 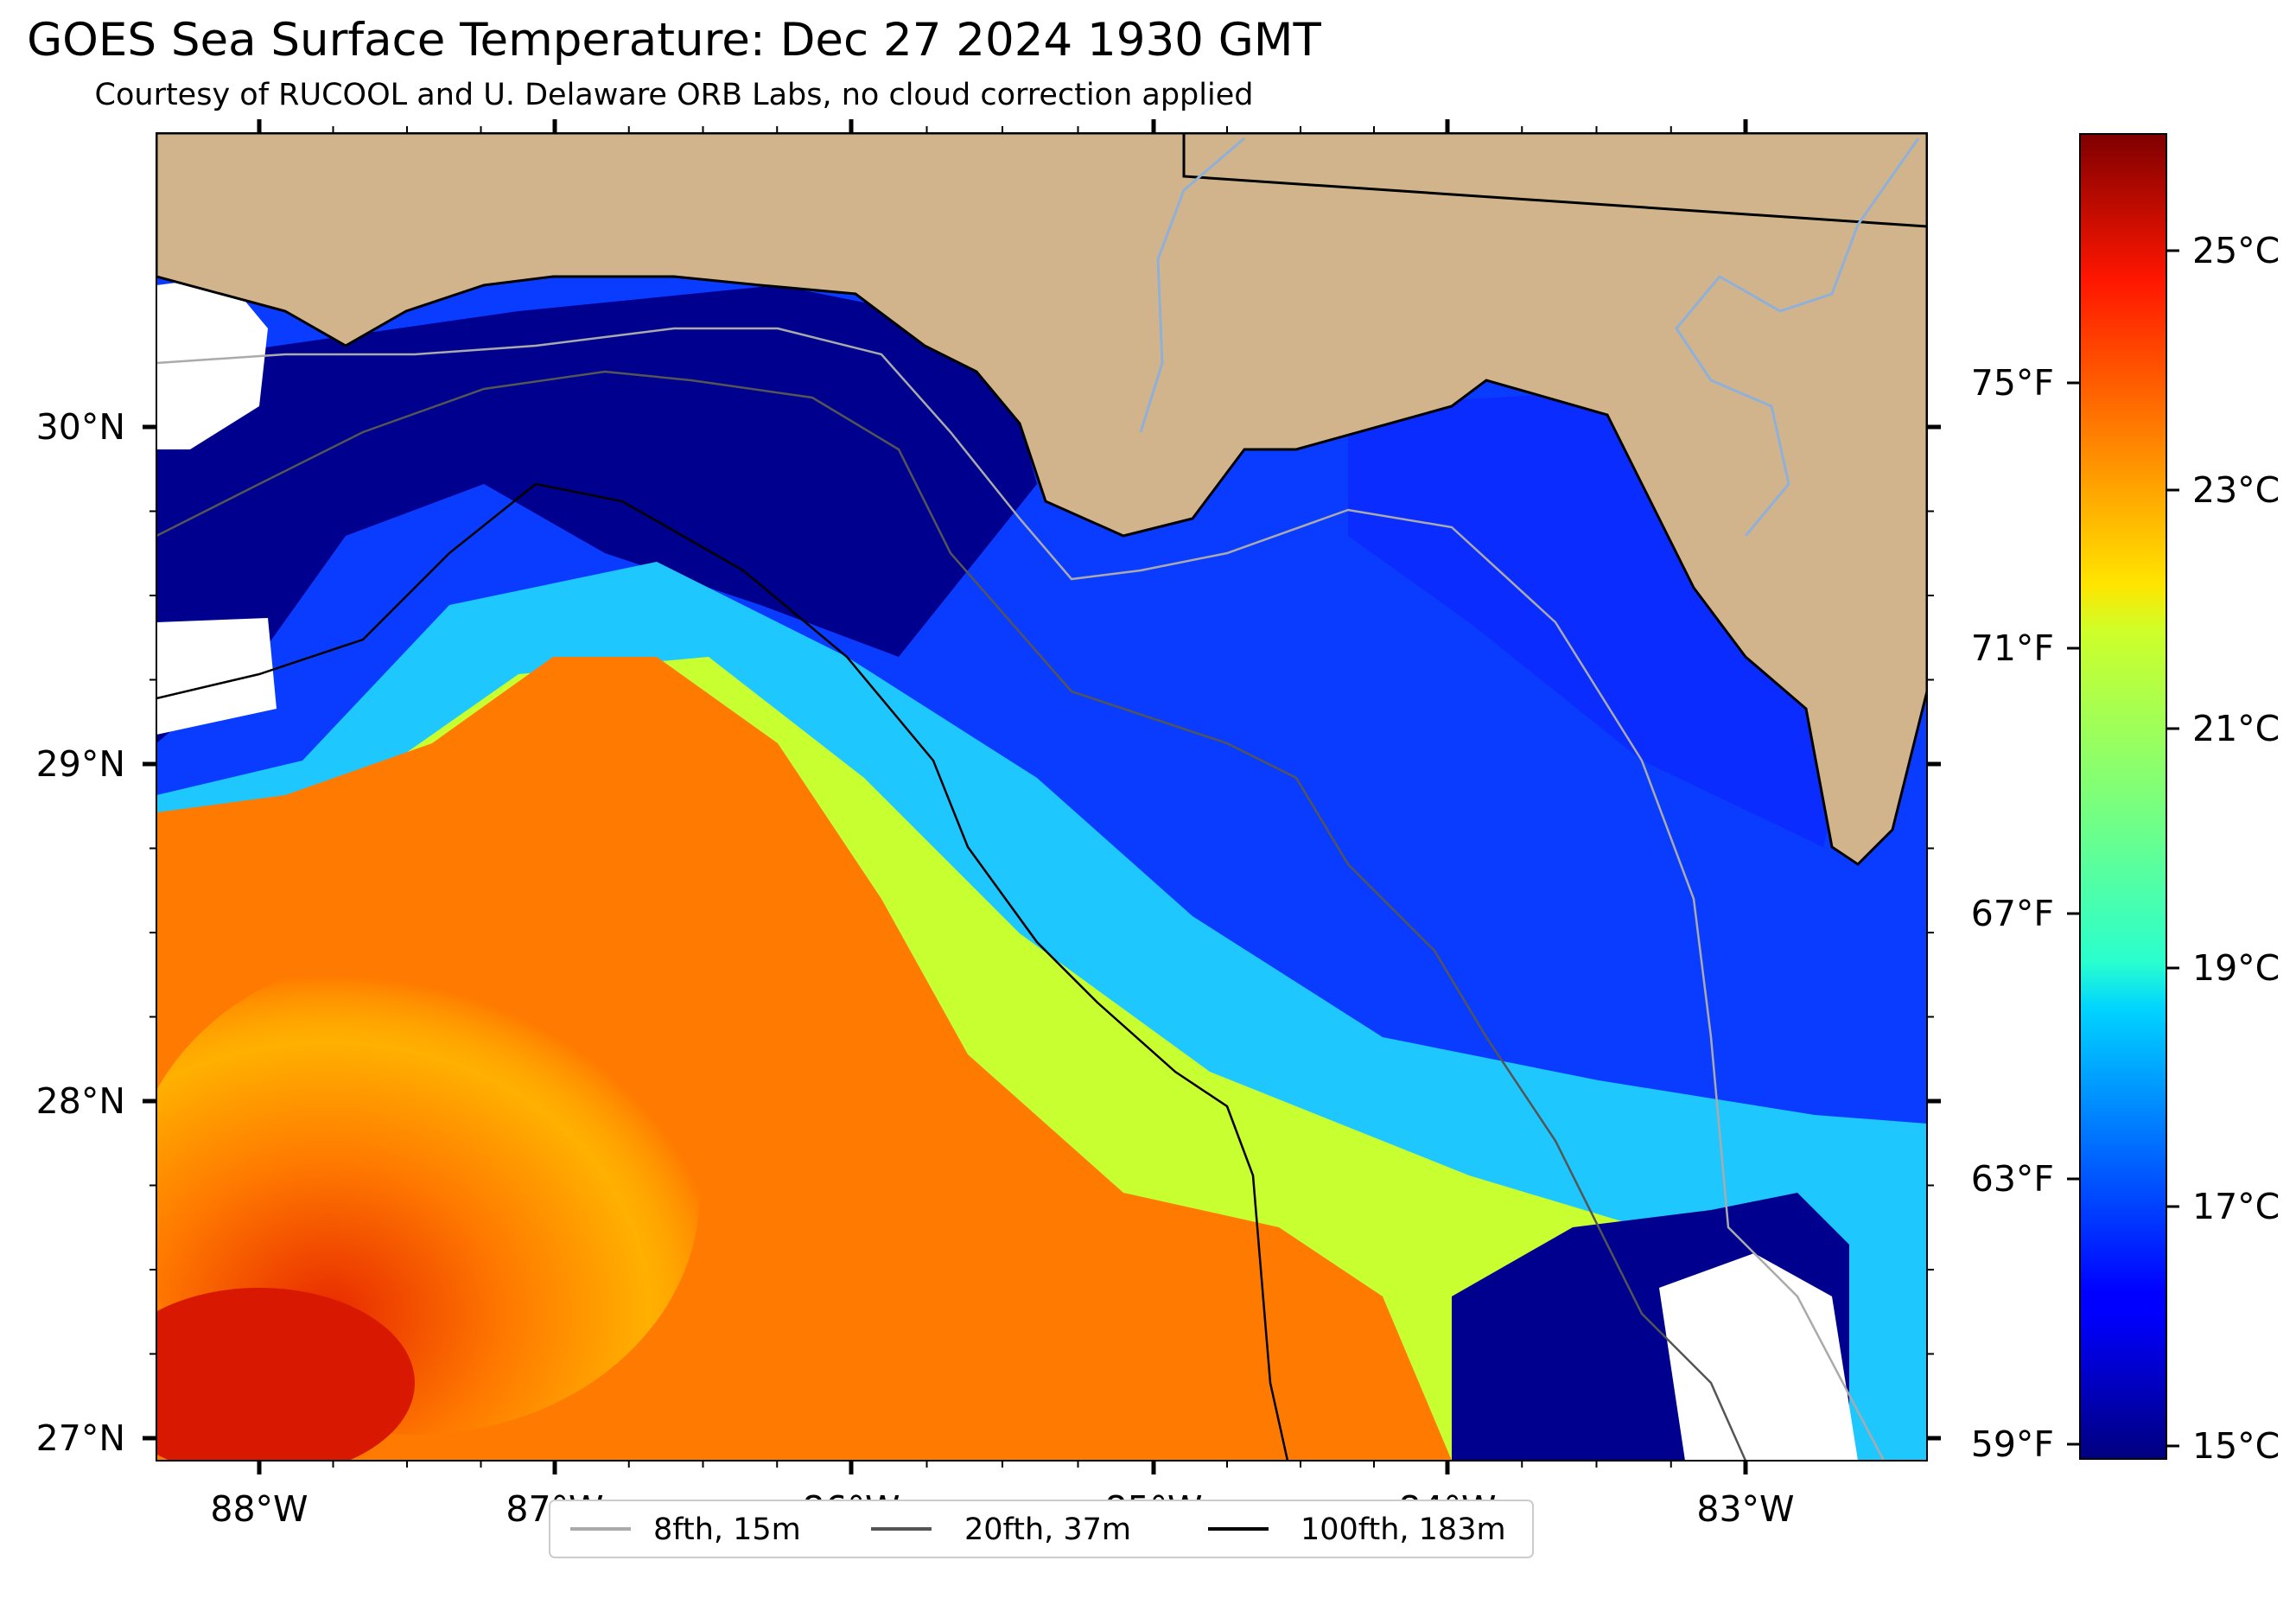 I want to click on colorbar, so click(x=2123, y=796).